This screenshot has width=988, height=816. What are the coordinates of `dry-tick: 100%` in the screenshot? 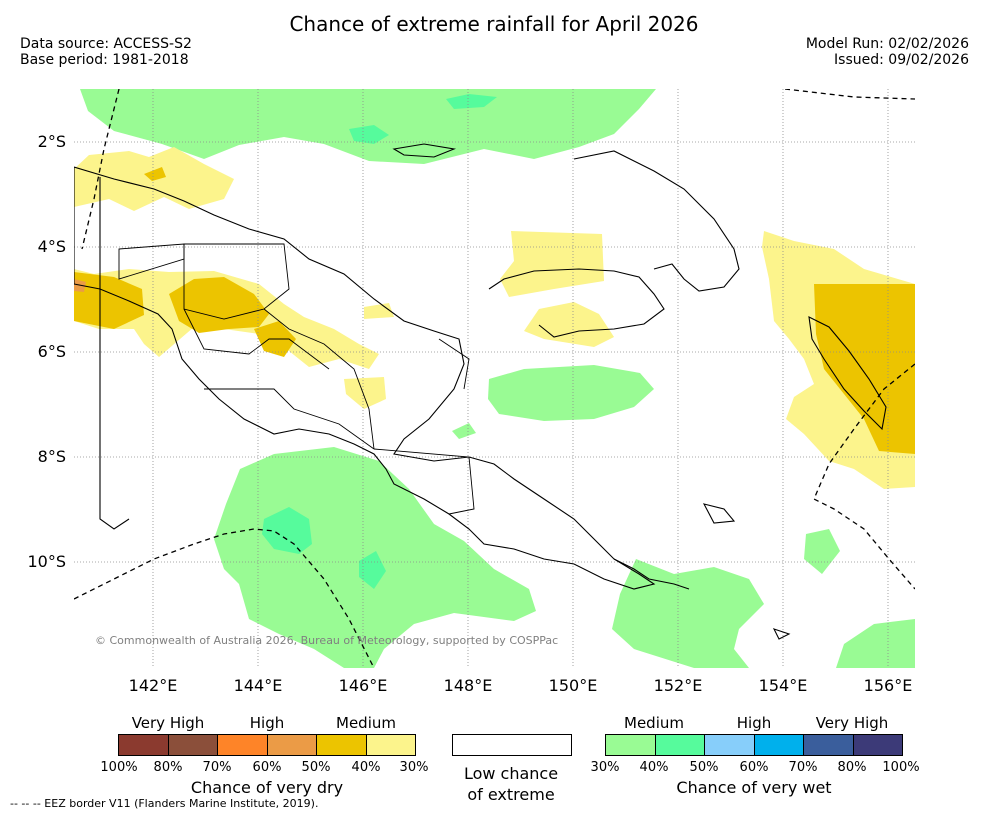 It's located at (119, 767).